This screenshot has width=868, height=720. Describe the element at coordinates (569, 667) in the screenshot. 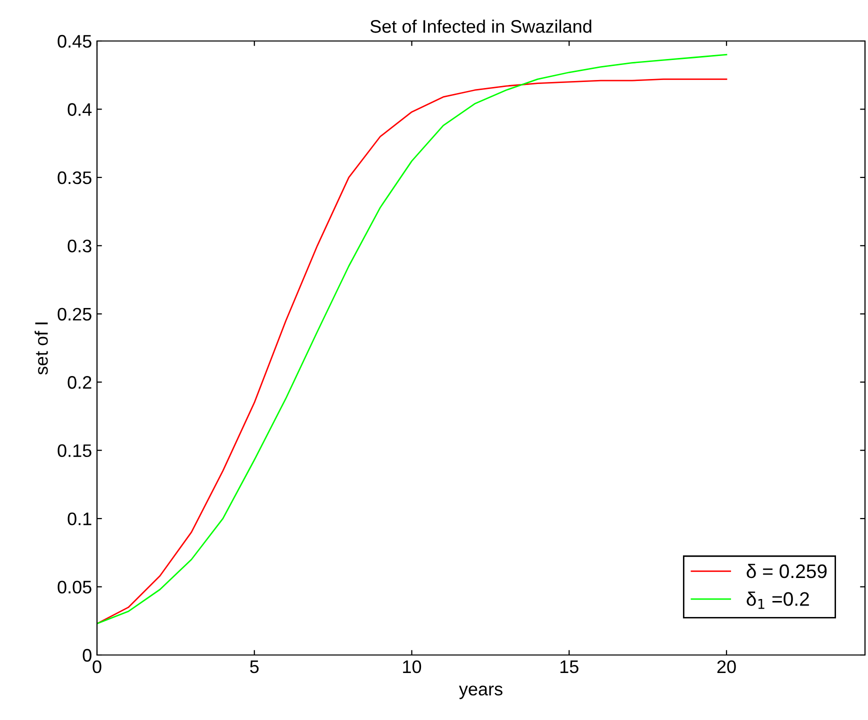

I see `x-tick-label: 15` at that location.